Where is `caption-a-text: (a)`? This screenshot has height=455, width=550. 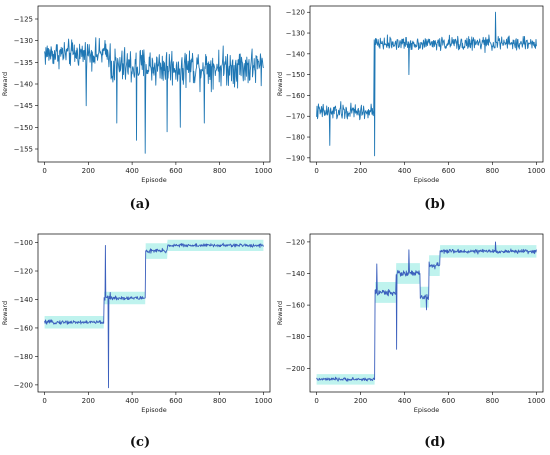 caption-a-text: (a) is located at coordinates (140, 204).